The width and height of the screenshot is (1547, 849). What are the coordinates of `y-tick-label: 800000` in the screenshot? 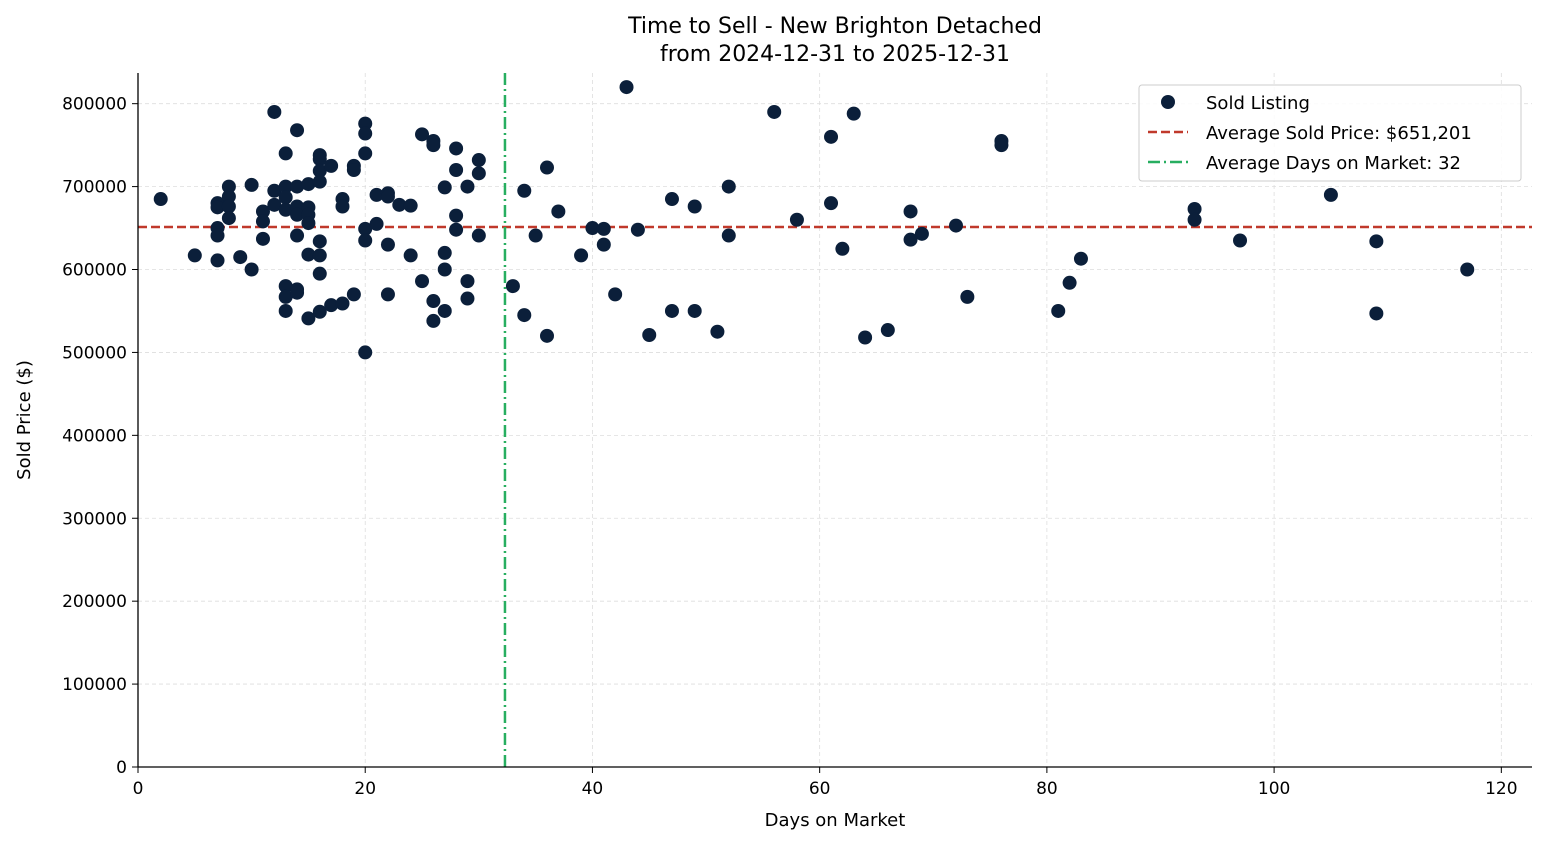 It's located at (94, 105).